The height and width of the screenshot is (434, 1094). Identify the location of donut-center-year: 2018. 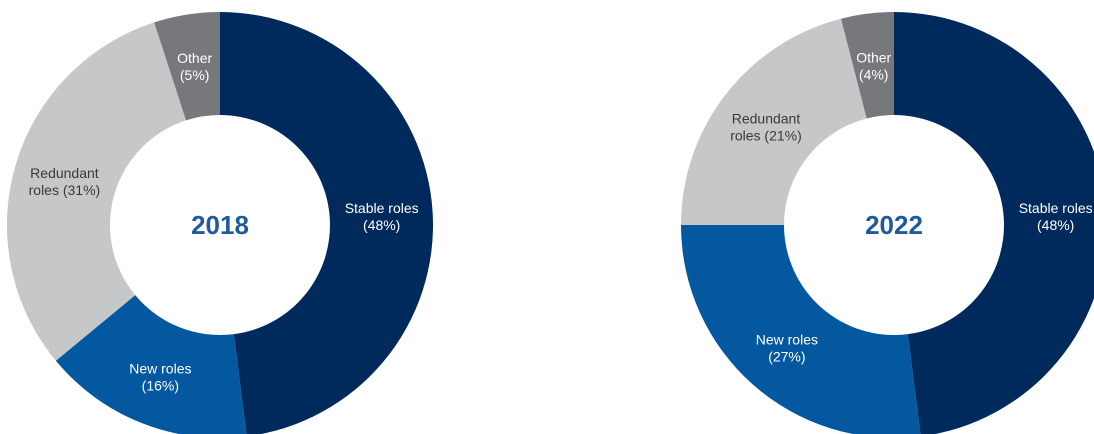
(220, 225).